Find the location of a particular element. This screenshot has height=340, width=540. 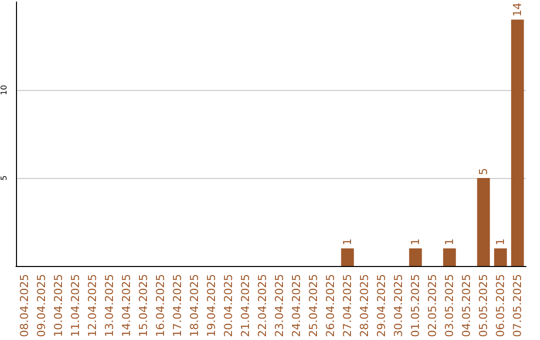

y-tick-label: 10 is located at coordinates (4, 90).